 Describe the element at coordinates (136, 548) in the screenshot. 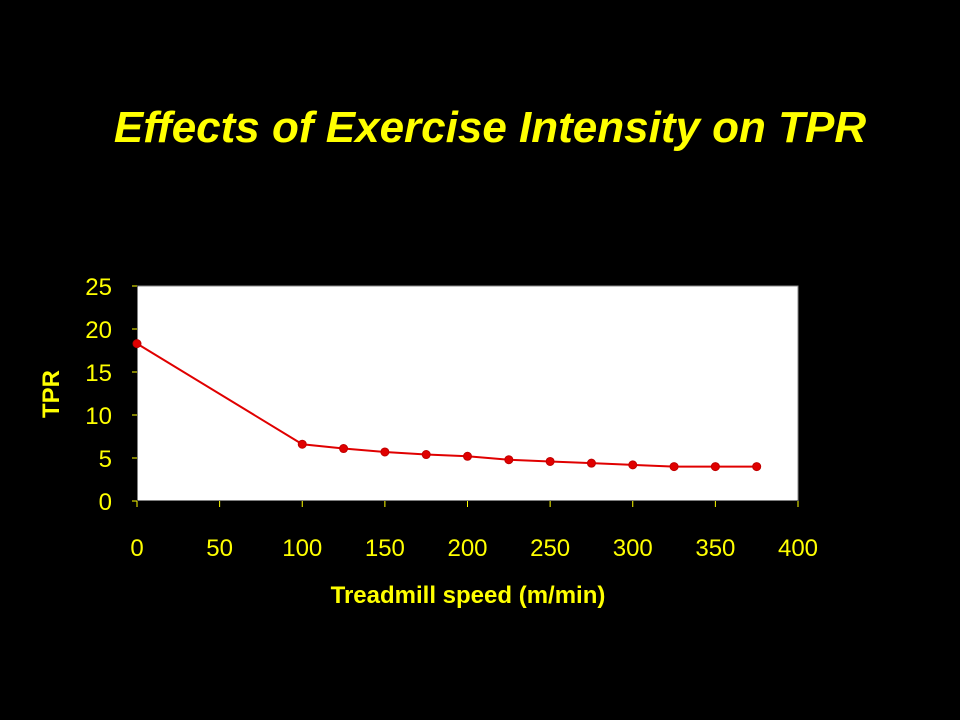

I see `x-tick-label: 0` at that location.